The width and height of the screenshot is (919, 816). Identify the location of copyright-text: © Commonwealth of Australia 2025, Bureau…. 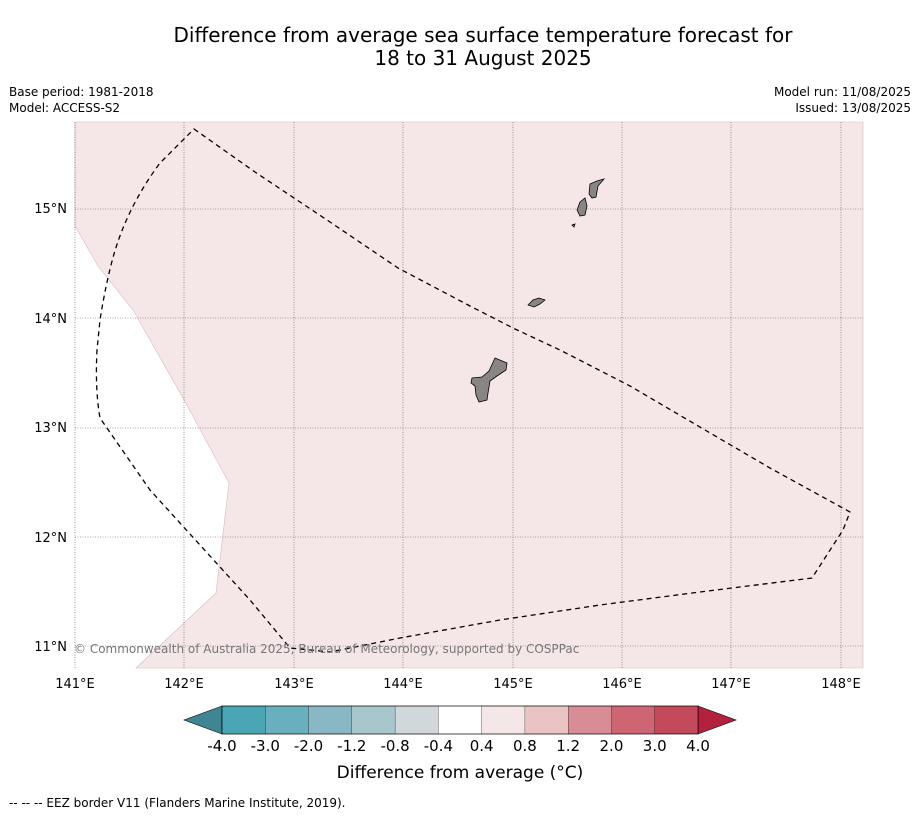
(326, 649).